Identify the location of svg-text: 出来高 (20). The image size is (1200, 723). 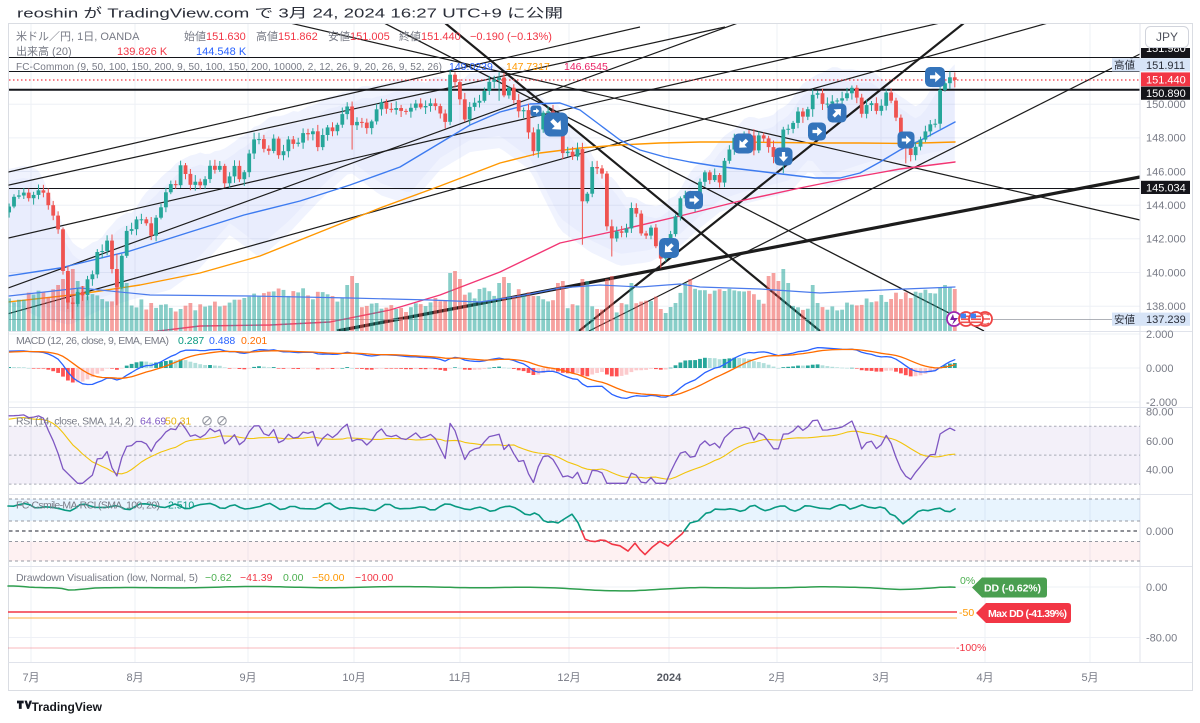
(44, 51).